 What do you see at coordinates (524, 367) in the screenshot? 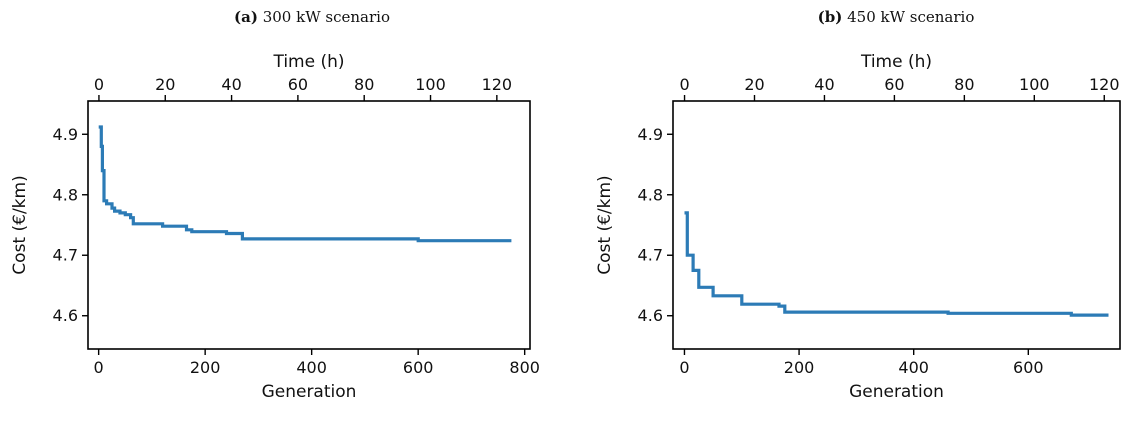
I see `x-tick-label: 800` at bounding box center [524, 367].